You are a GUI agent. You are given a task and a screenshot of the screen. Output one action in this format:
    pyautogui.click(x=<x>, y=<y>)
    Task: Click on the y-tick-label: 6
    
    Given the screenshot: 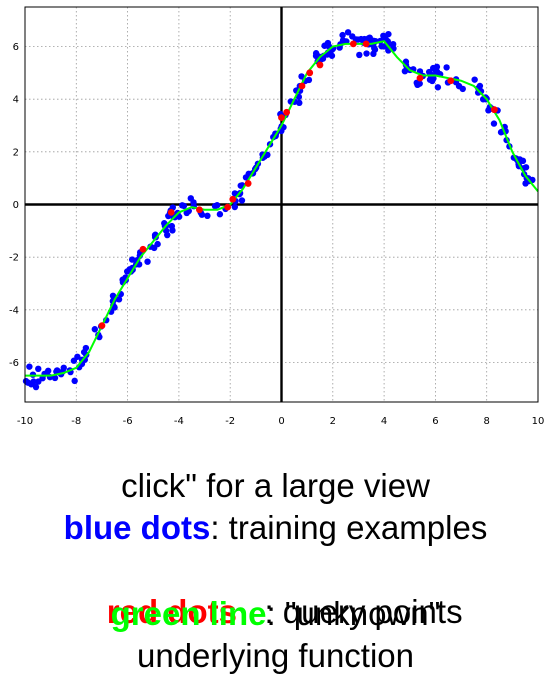 What is the action you would take?
    pyautogui.click(x=16, y=47)
    